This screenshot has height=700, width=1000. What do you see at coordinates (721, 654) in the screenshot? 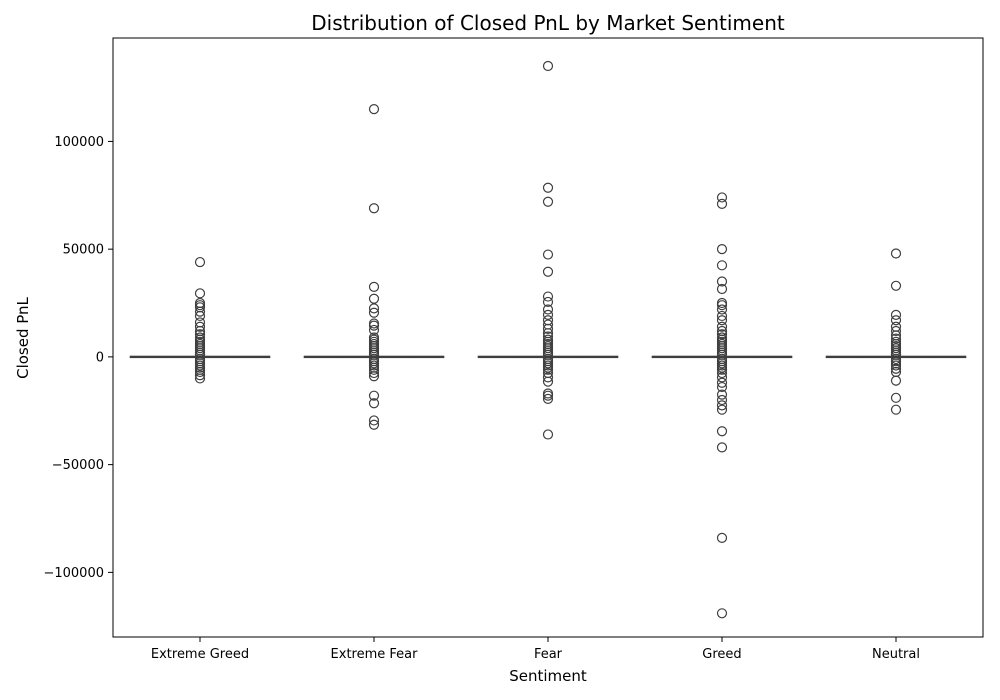
I see `x-tick-label: Greed` at bounding box center [721, 654].